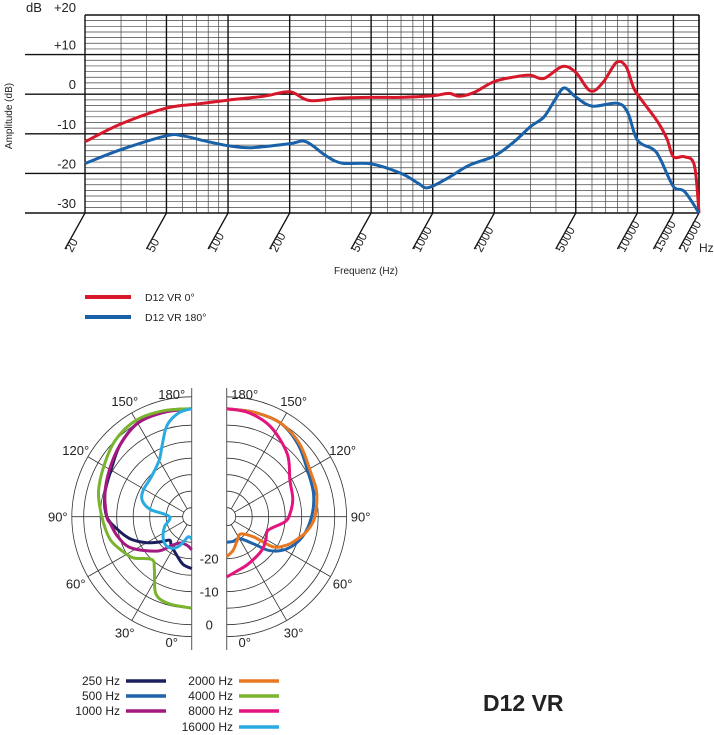  Describe the element at coordinates (343, 584) in the screenshot. I see `angle-label-right: 60°` at that location.